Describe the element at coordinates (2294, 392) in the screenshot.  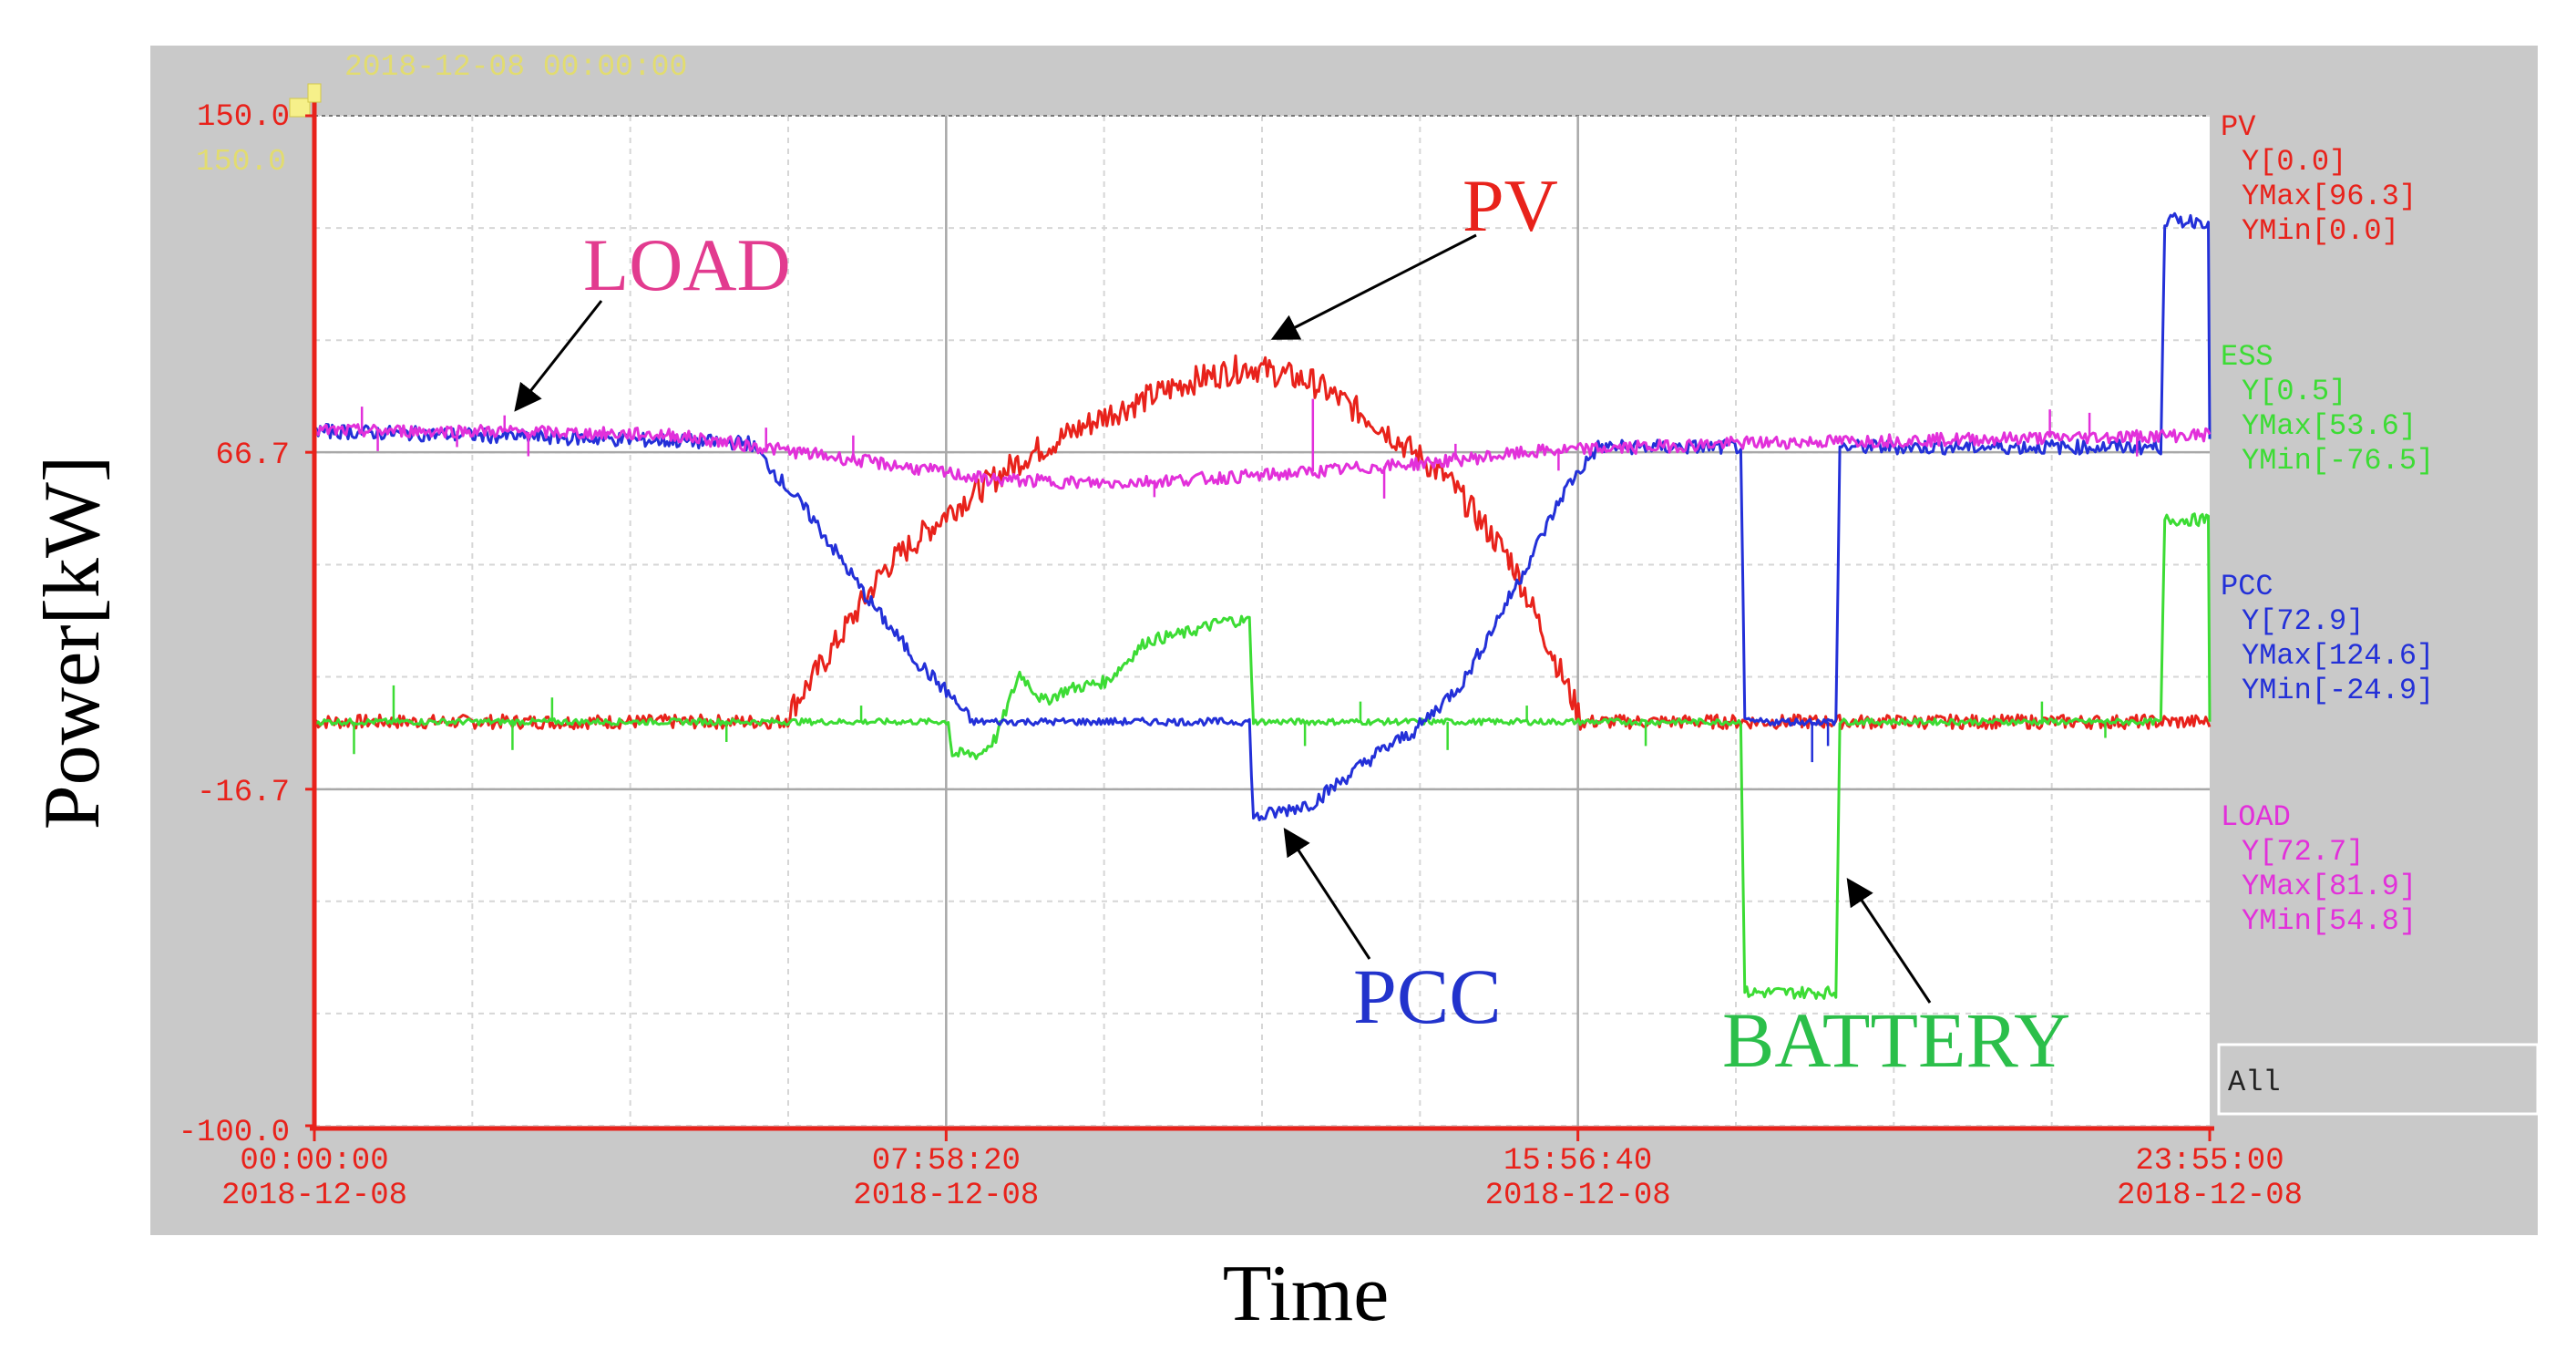
I see `legend-y: Y[0.5]` at that location.